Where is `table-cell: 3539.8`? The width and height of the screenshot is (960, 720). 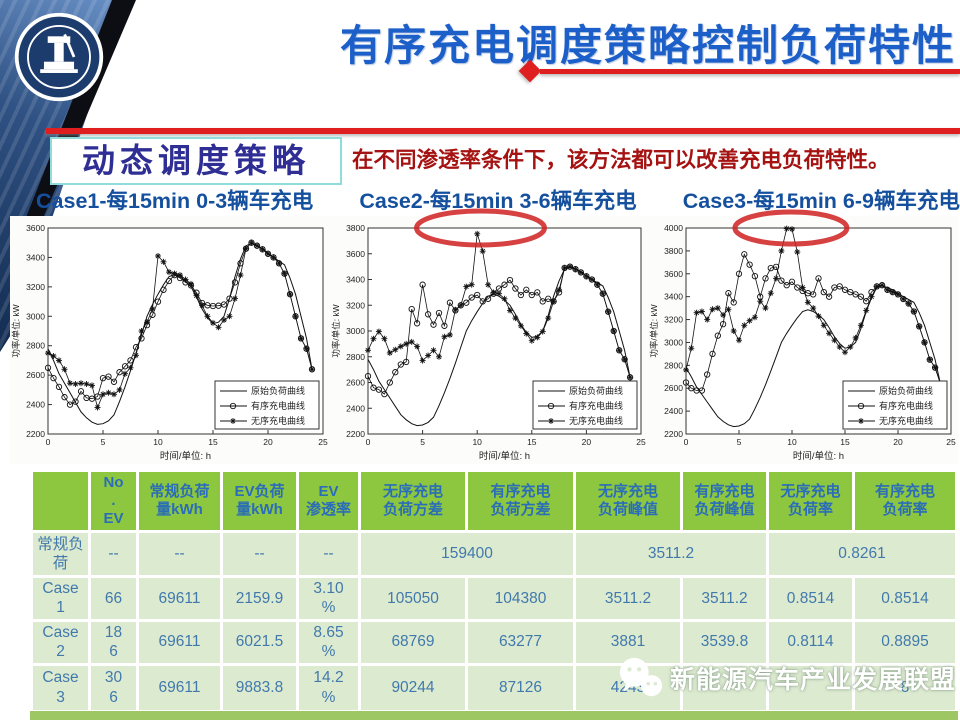 table-cell: 3539.8 is located at coordinates (724, 642).